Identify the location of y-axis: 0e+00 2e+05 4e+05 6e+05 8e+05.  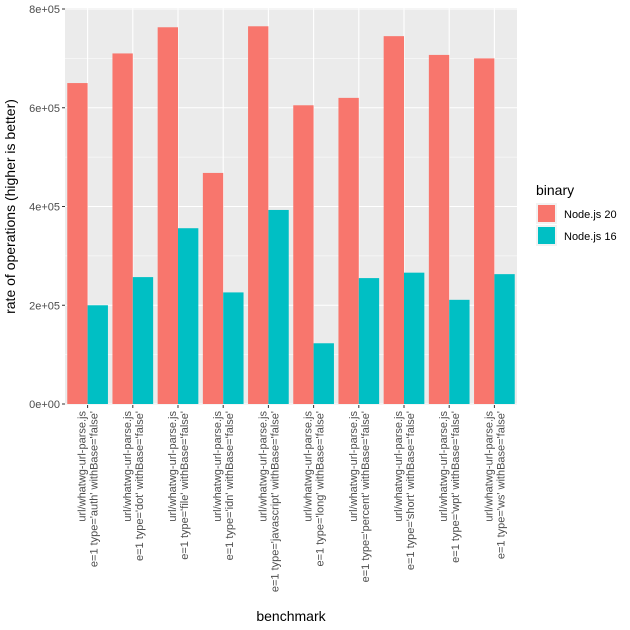
(47, 207).